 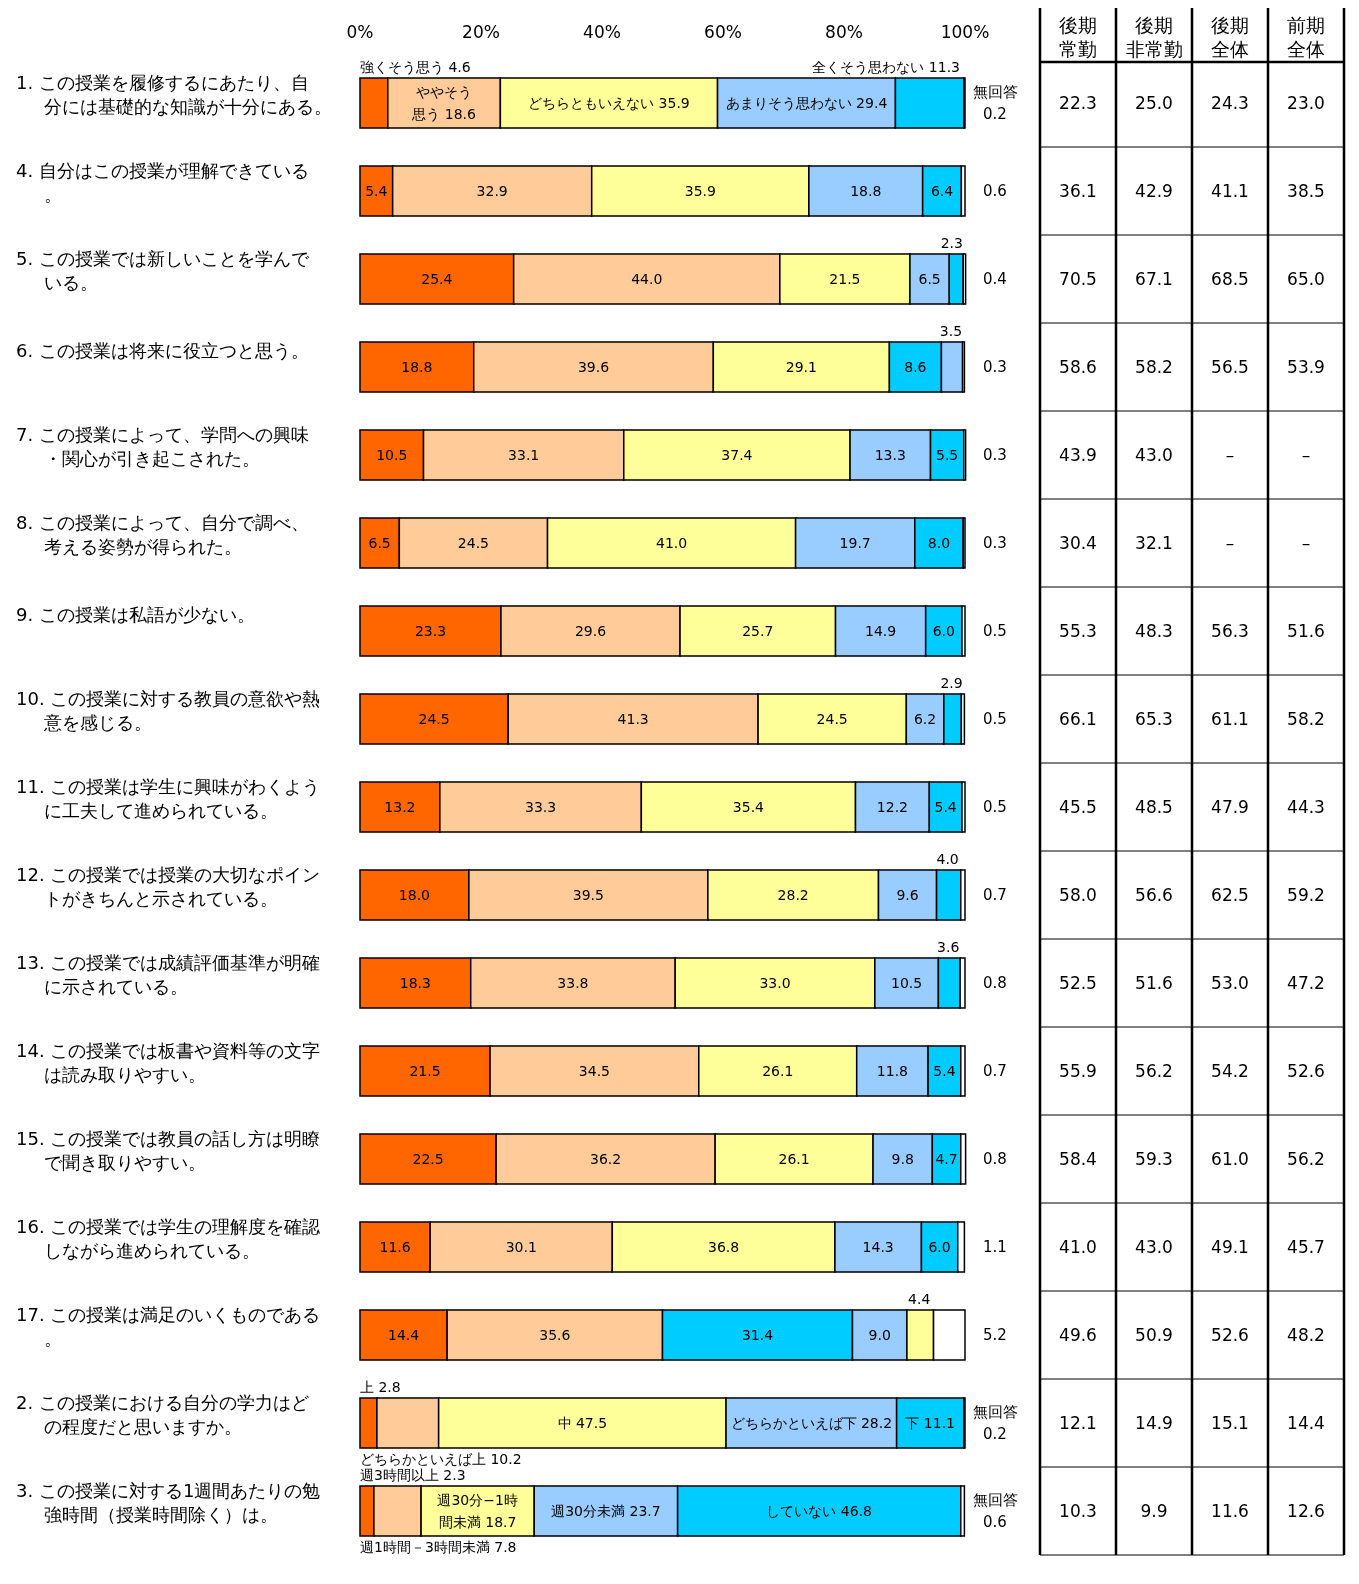 What do you see at coordinates (415, 67) in the screenshot?
I see `data-label: 強くそう思う 4.6` at bounding box center [415, 67].